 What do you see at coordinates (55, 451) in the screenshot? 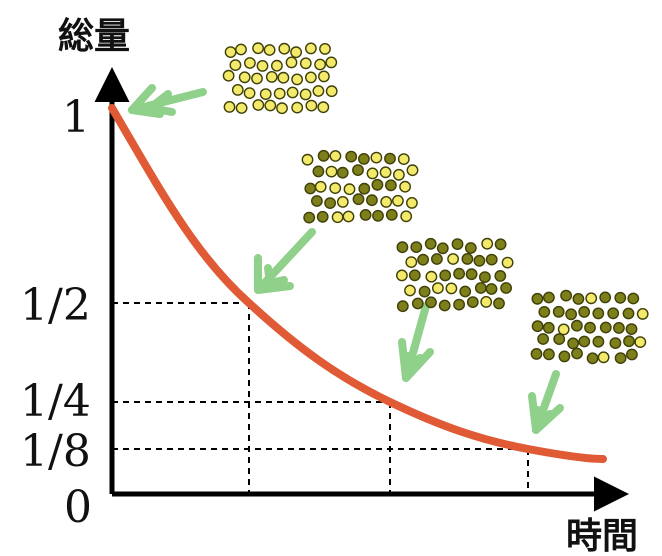
I see `y-tick-eighth: 1/8` at bounding box center [55, 451].